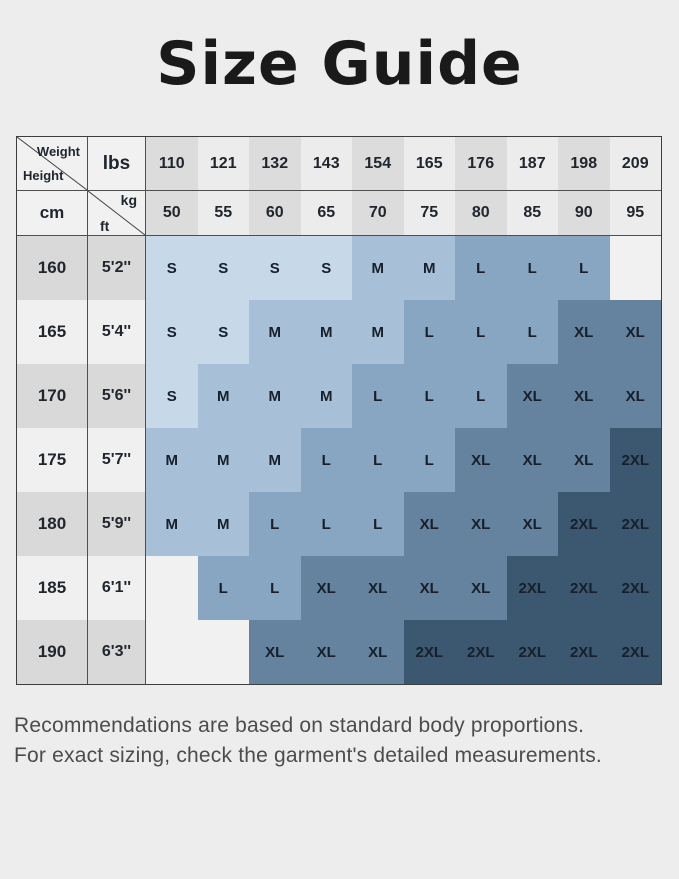 This screenshot has height=879, width=679. I want to click on kg-ft-unit-cell: kg ft, so click(117, 213).